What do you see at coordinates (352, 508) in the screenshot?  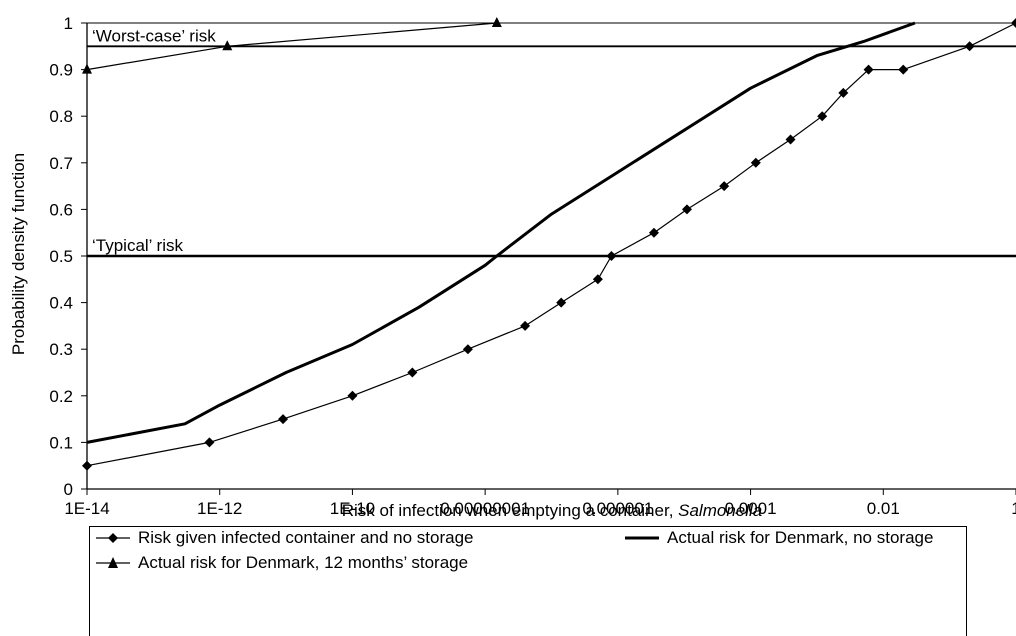 I see `x-tick-label: 1E-10` at bounding box center [352, 508].